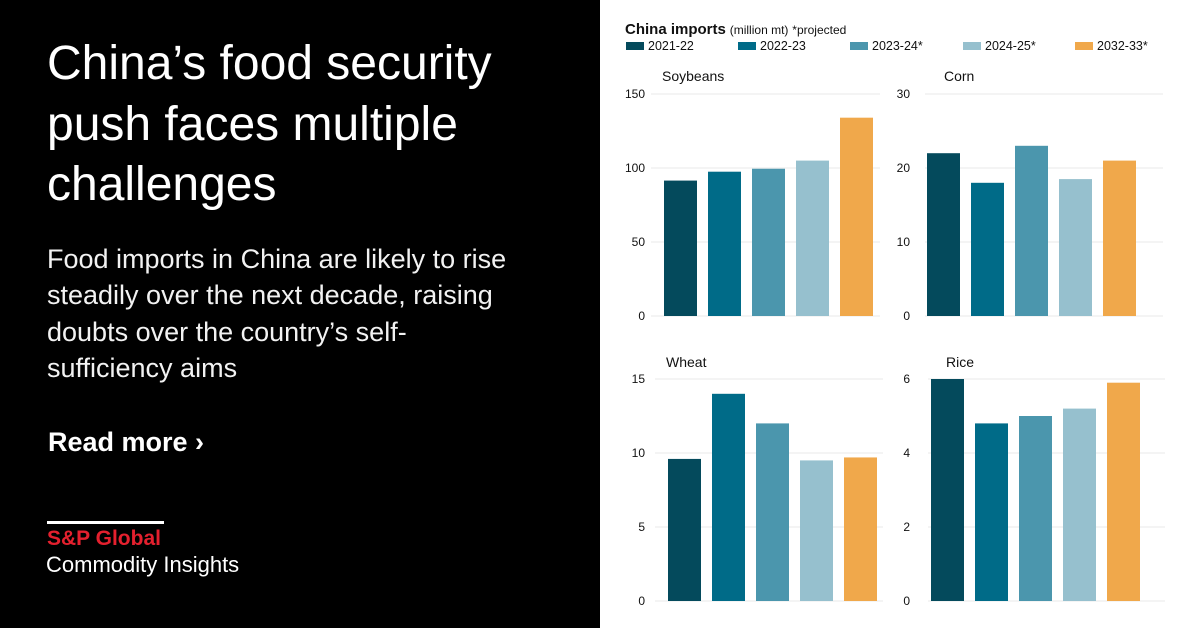 This screenshot has width=1200, height=628. Describe the element at coordinates (906, 379) in the screenshot. I see `y-tick-label: 6` at that location.